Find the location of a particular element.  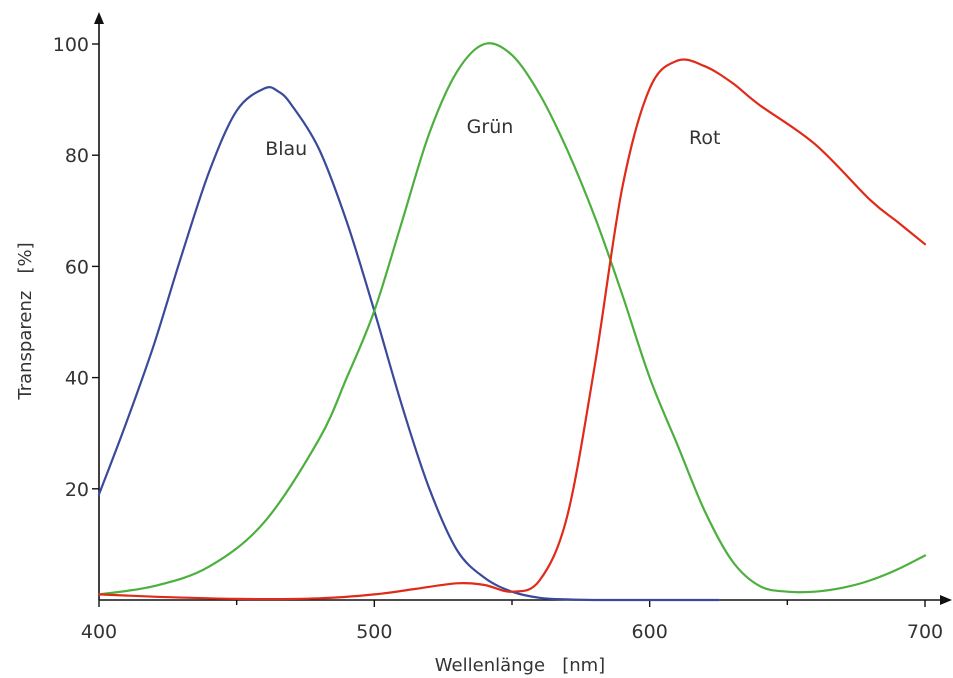

x-axis-title: Wellenlänge [nm] is located at coordinates (520, 665).